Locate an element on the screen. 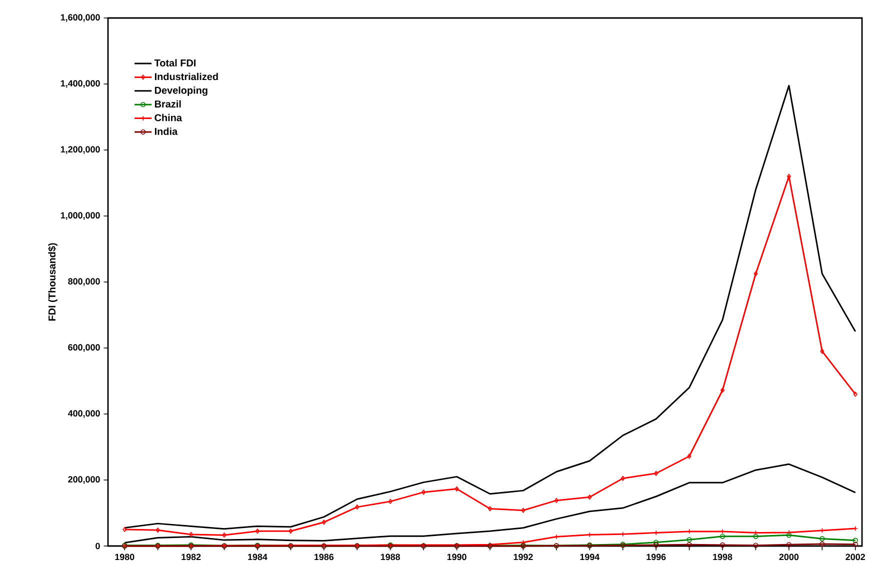 The image size is (869, 578). legend-label: Developing is located at coordinates (181, 91).